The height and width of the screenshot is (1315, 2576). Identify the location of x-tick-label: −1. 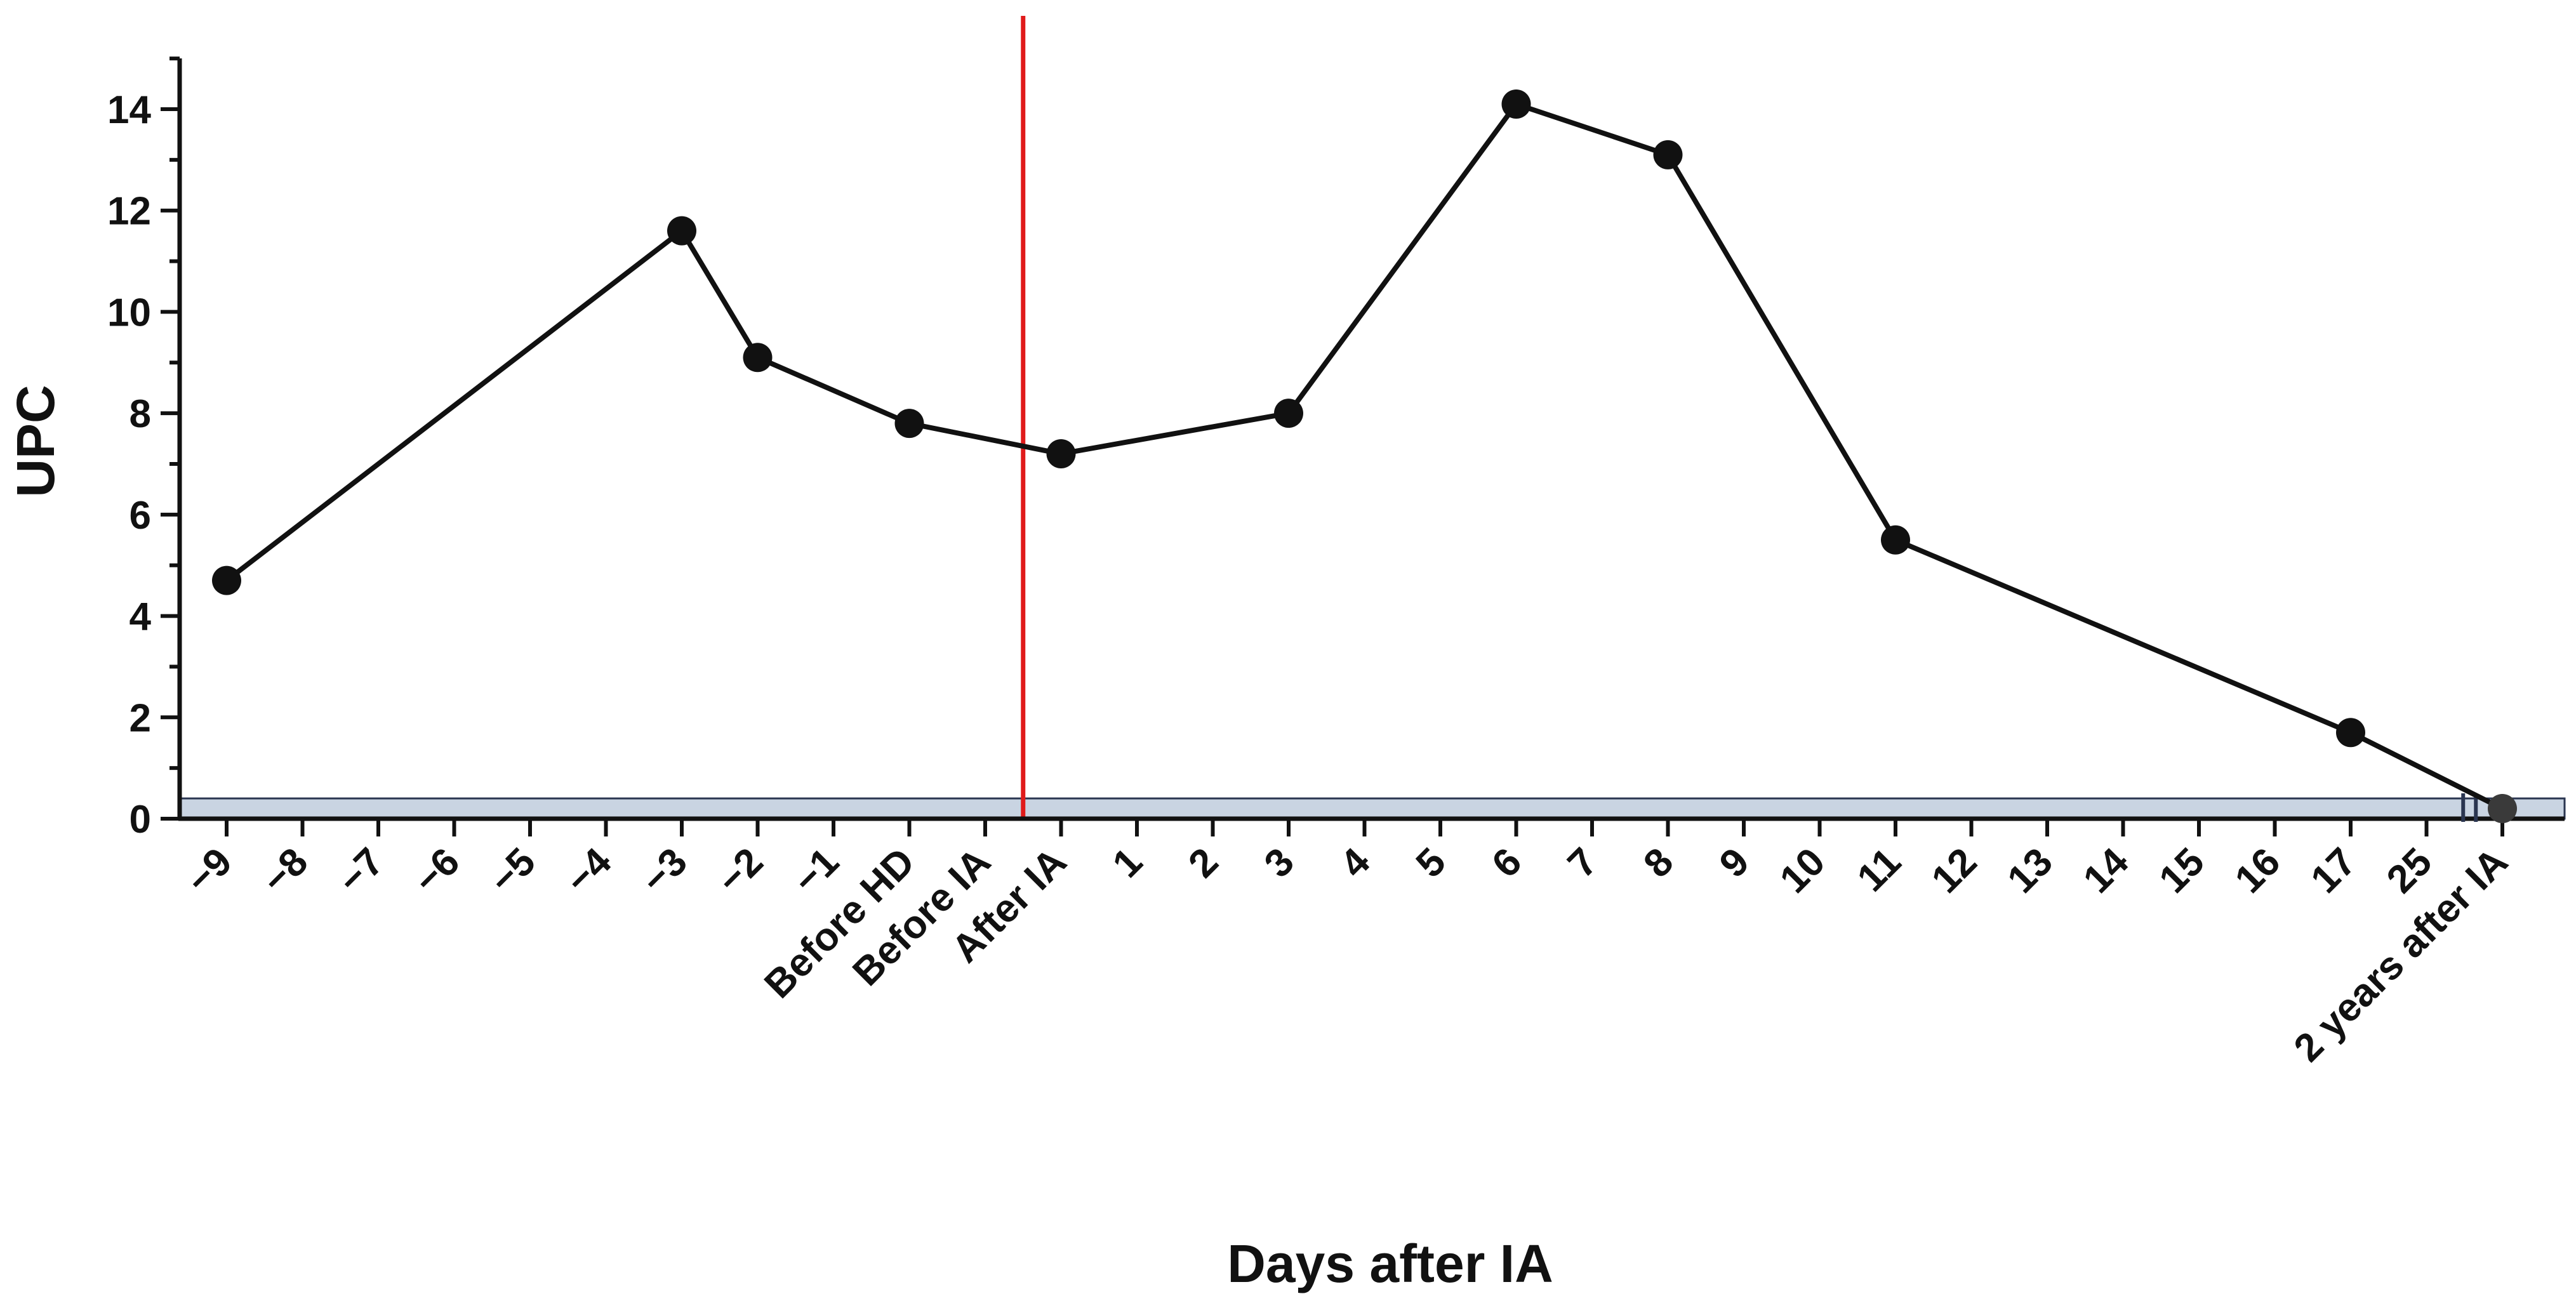
(816, 871).